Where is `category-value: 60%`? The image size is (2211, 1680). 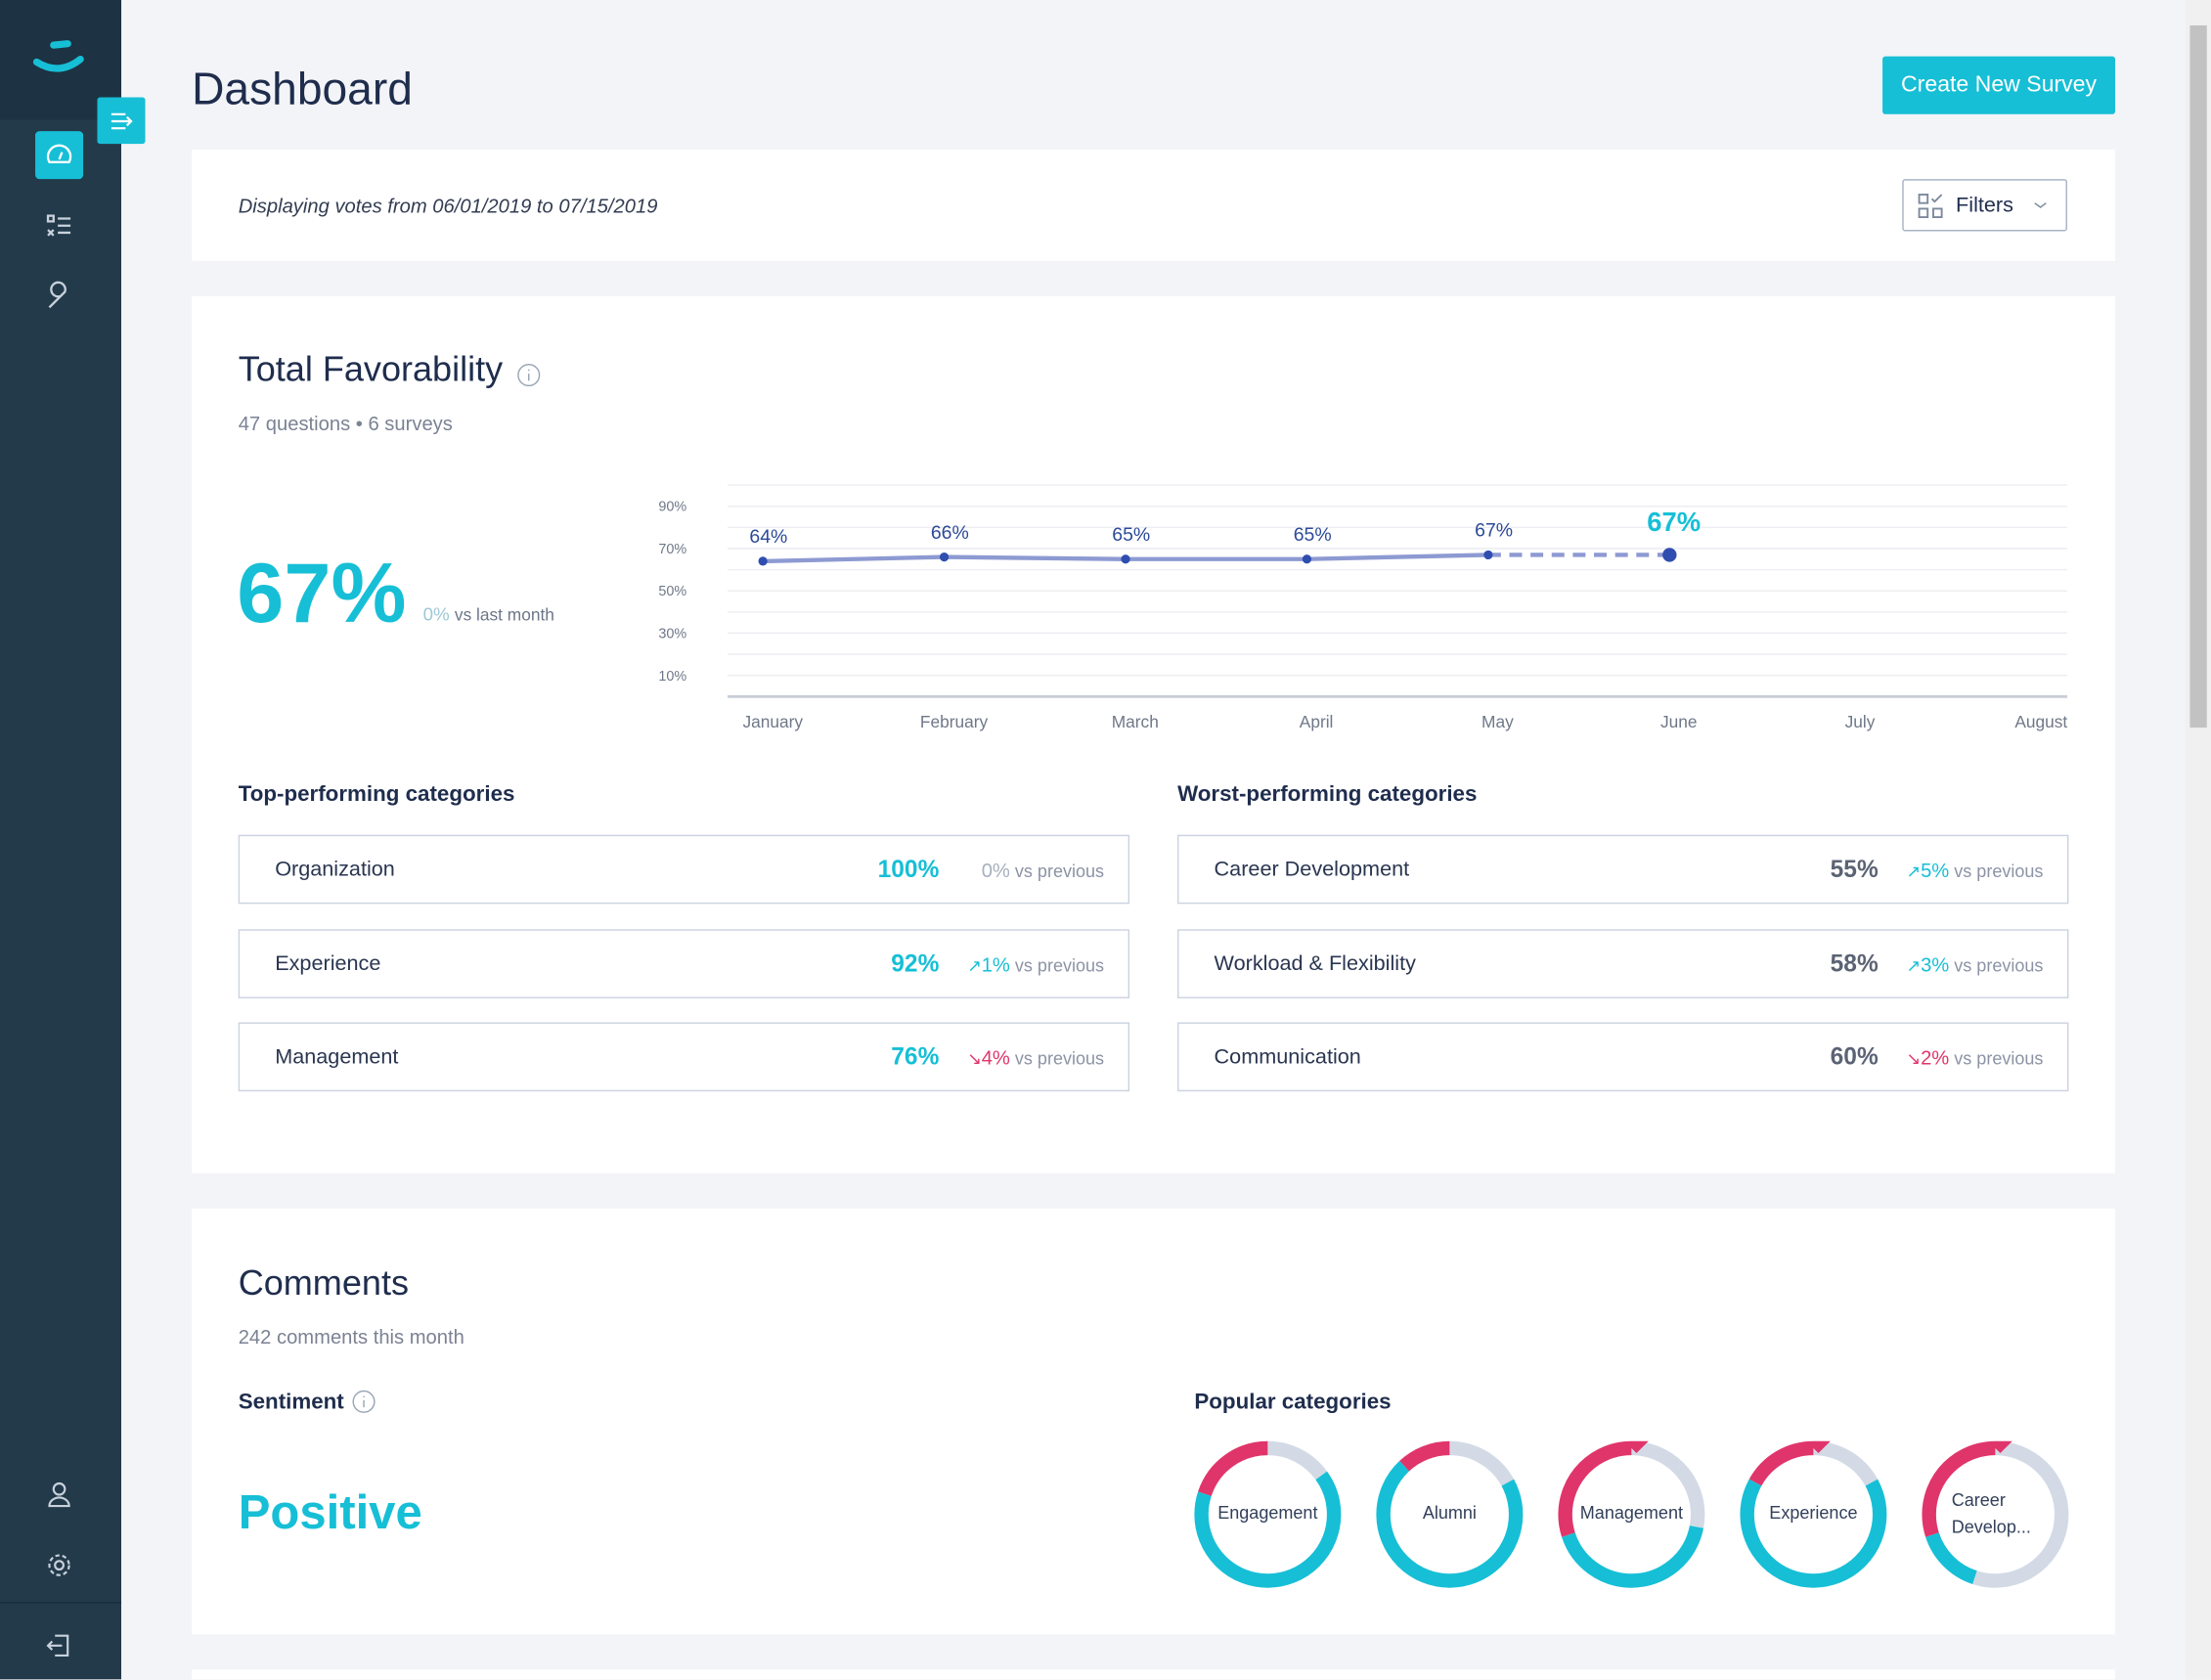 category-value: 60% is located at coordinates (1854, 1057).